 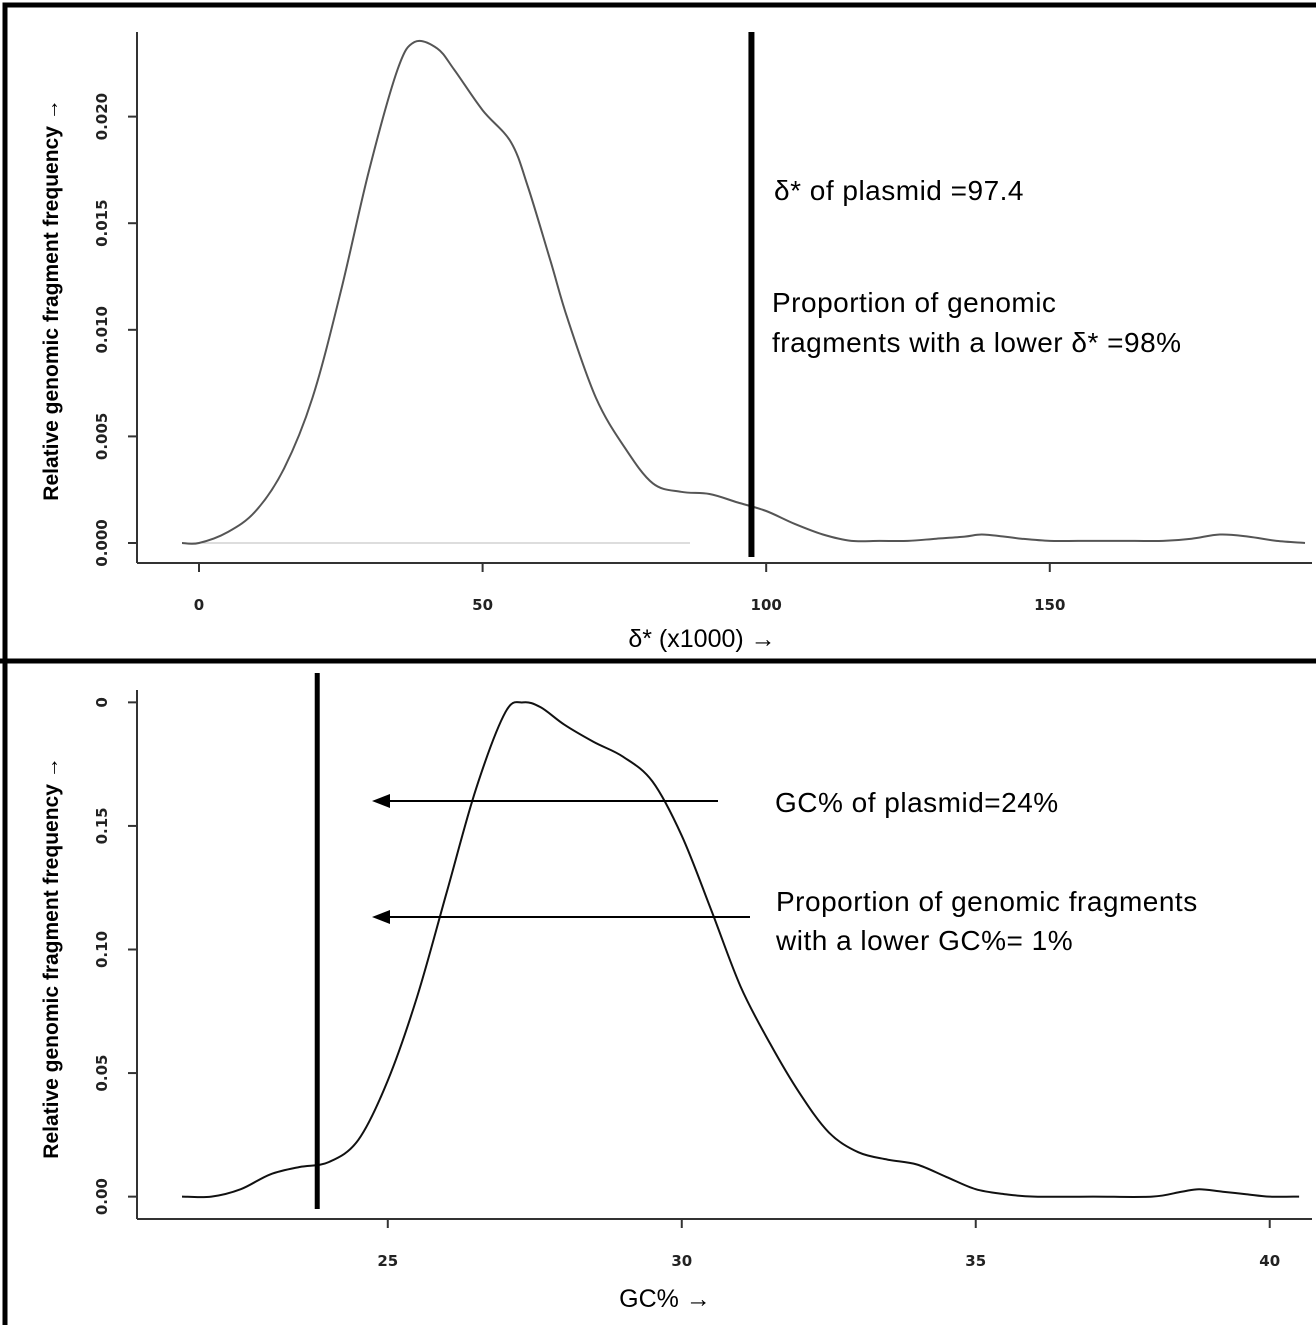 What do you see at coordinates (482, 605) in the screenshot?
I see `x-tick-label: 50` at bounding box center [482, 605].